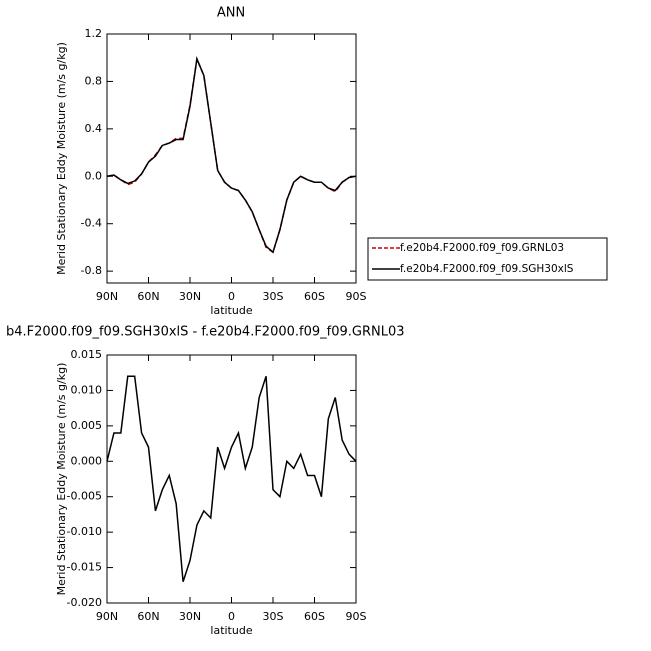 This screenshot has height=651, width=651. I want to click on y-tick-label: 0.0, so click(94, 175).